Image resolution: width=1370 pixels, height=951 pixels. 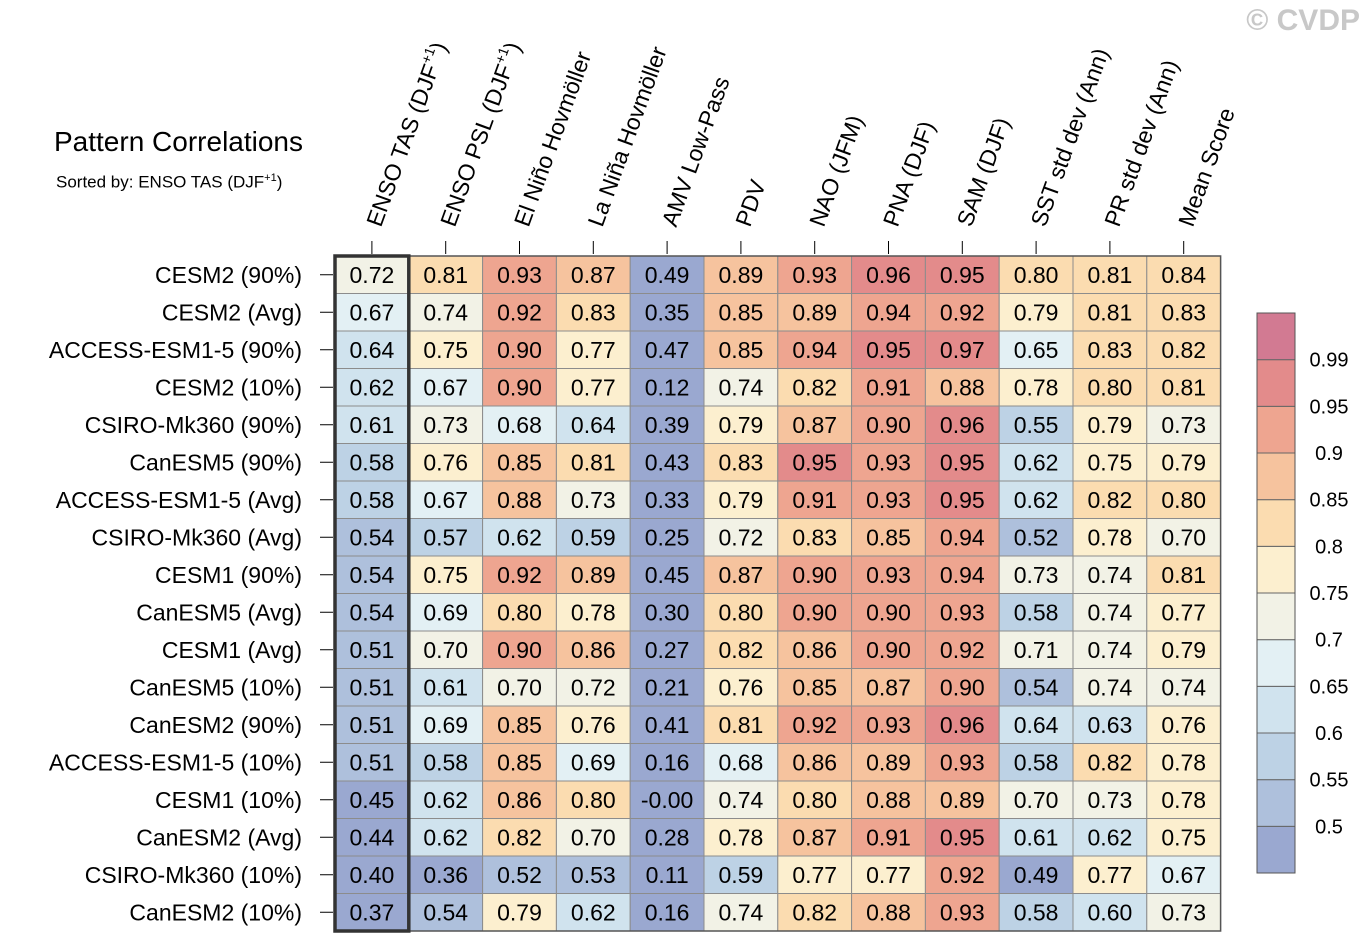 What do you see at coordinates (667, 575) in the screenshot?
I see `cell-value: 0.45` at bounding box center [667, 575].